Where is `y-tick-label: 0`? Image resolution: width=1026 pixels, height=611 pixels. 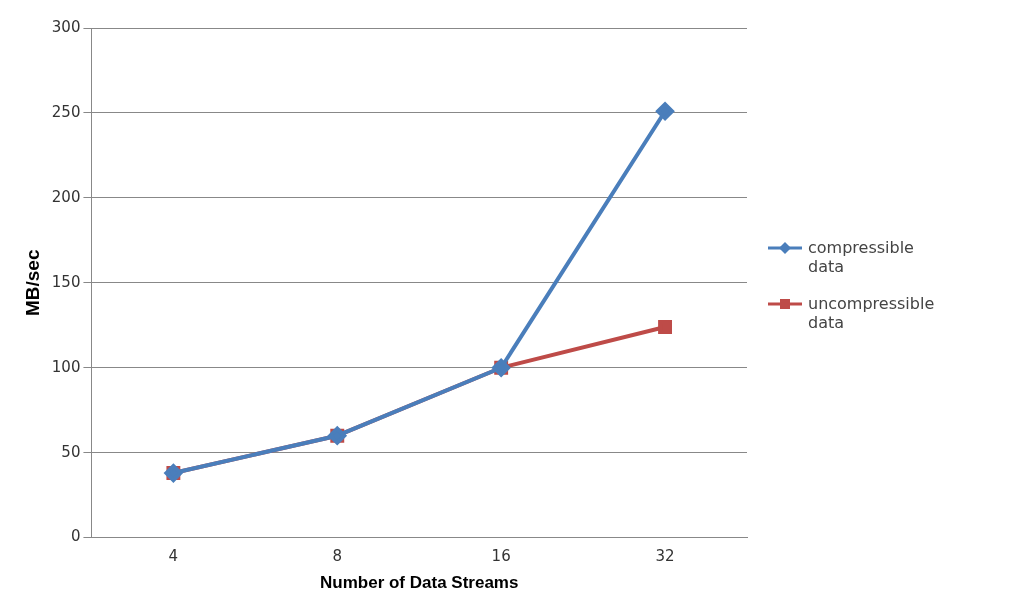
y-tick-label: 0 is located at coordinates (75, 536).